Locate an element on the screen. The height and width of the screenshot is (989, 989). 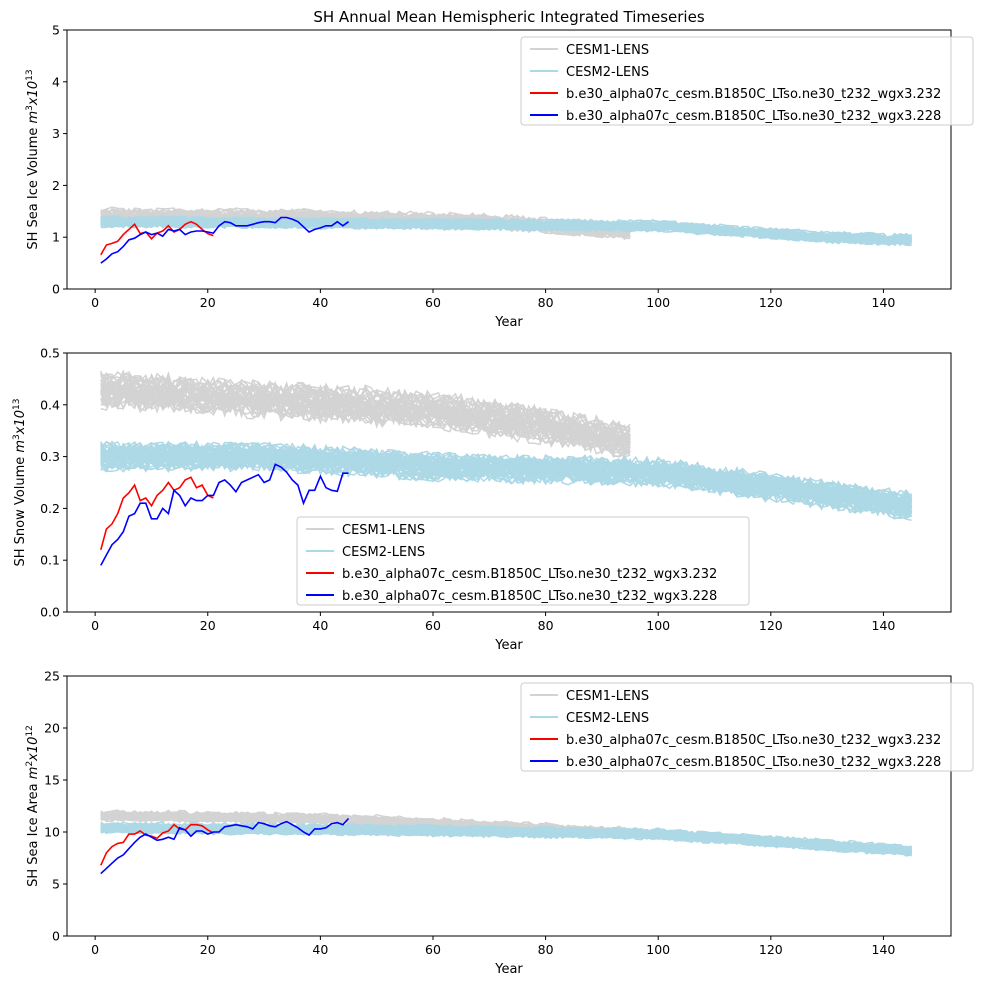
y-axis-label: SH Sea Ice Volume m3x1013 is located at coordinates (33, 159).